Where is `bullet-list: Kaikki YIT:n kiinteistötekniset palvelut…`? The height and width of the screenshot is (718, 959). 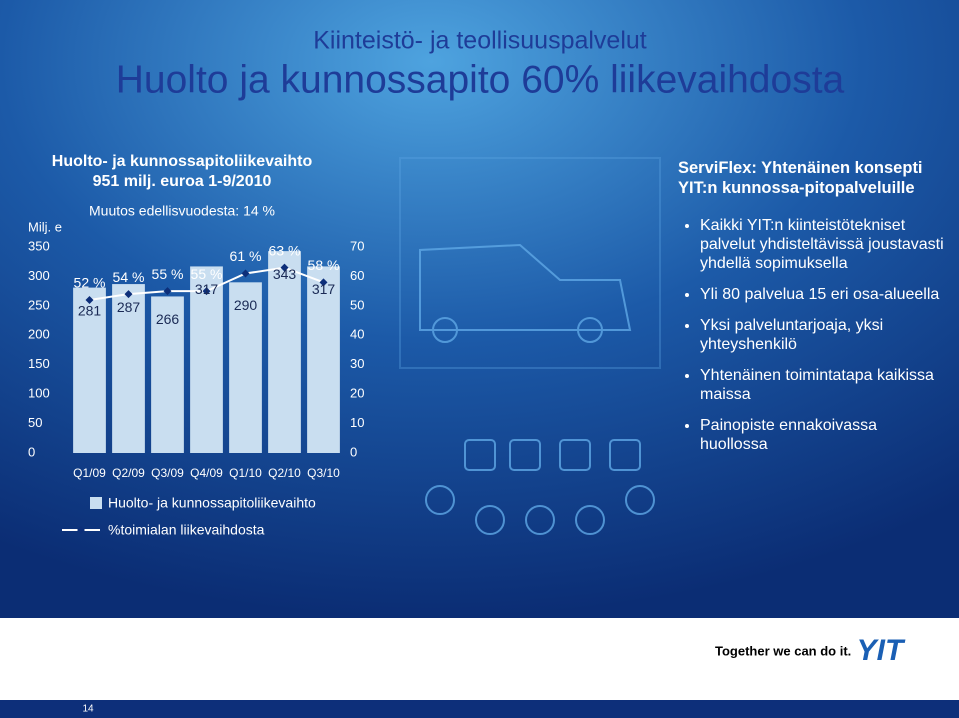 bullet-list: Kaikki YIT:n kiinteistötekniset palvelut… is located at coordinates (813, 335).